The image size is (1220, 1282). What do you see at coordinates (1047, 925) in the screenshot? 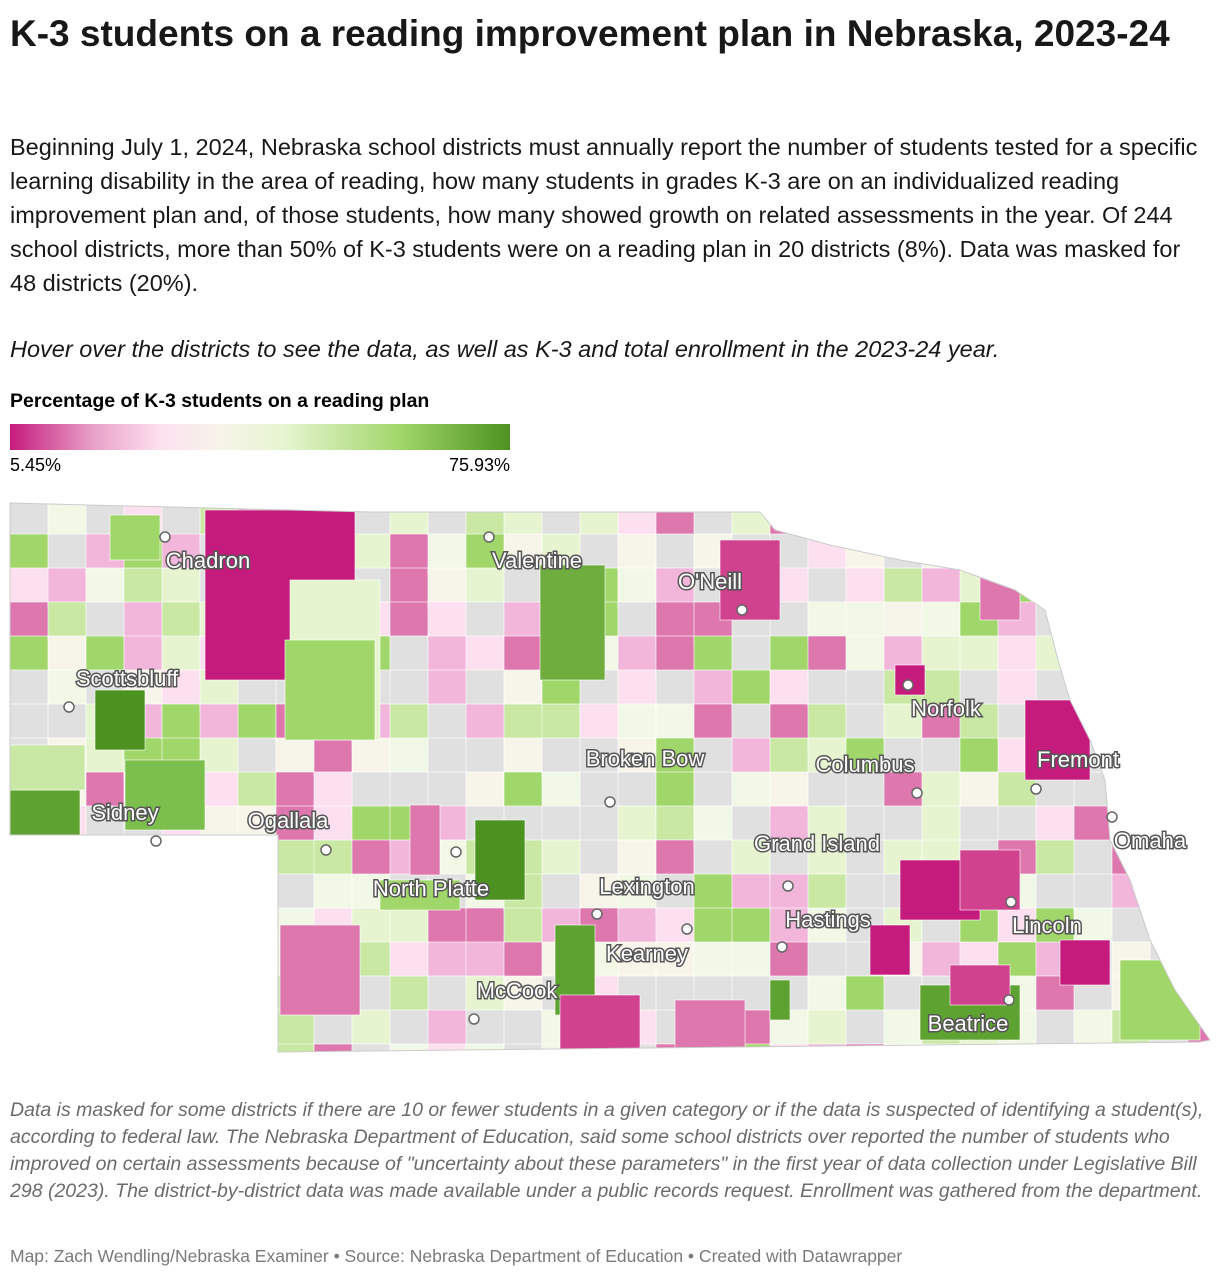
I see `city-label: Lincoln` at bounding box center [1047, 925].